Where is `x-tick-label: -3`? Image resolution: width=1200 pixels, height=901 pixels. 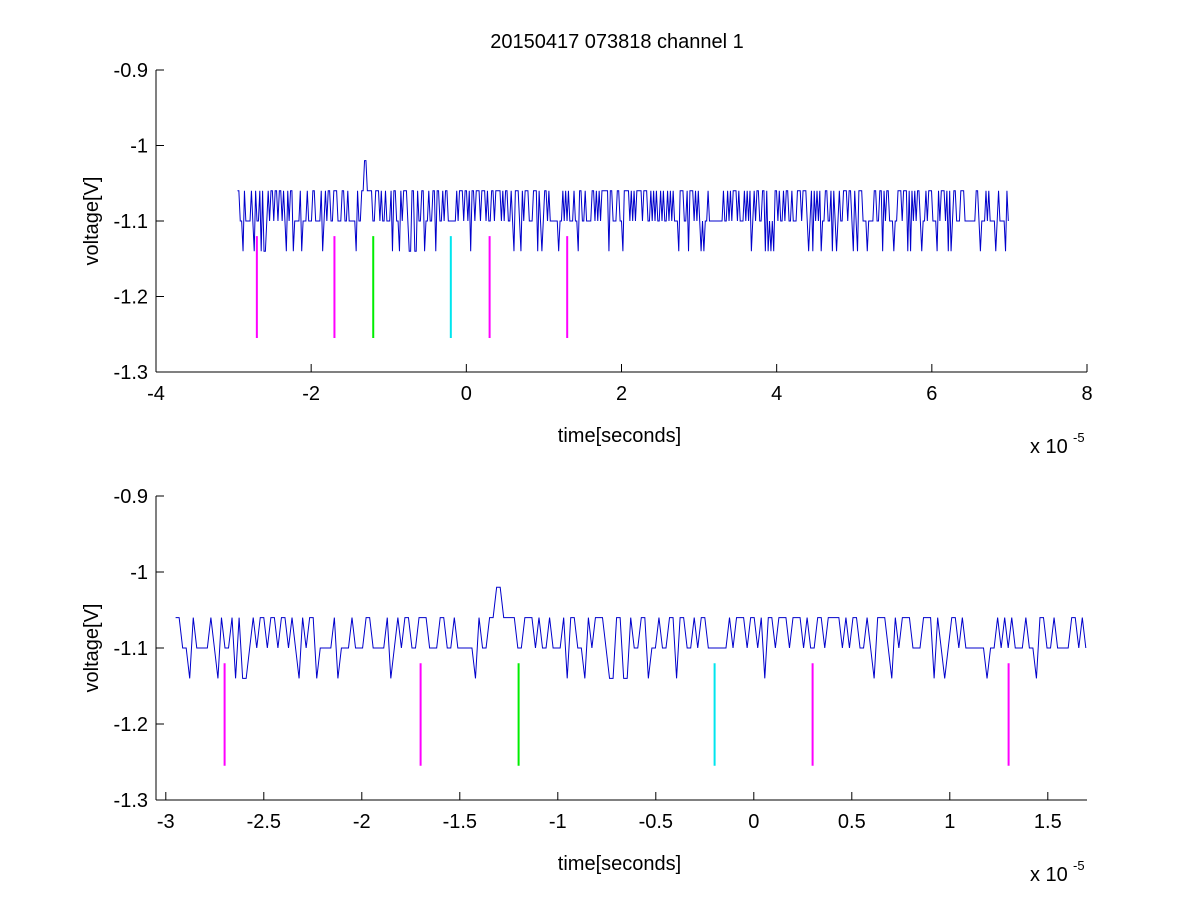 x-tick-label: -3 is located at coordinates (166, 822).